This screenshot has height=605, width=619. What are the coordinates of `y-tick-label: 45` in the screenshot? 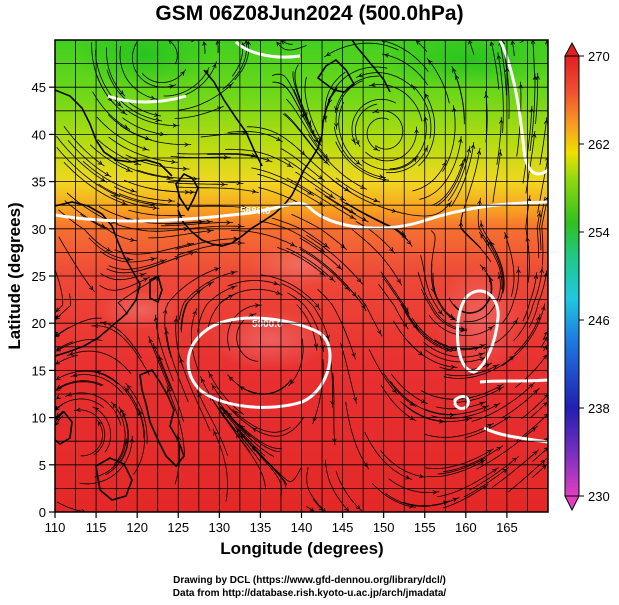 It's located at (39, 87).